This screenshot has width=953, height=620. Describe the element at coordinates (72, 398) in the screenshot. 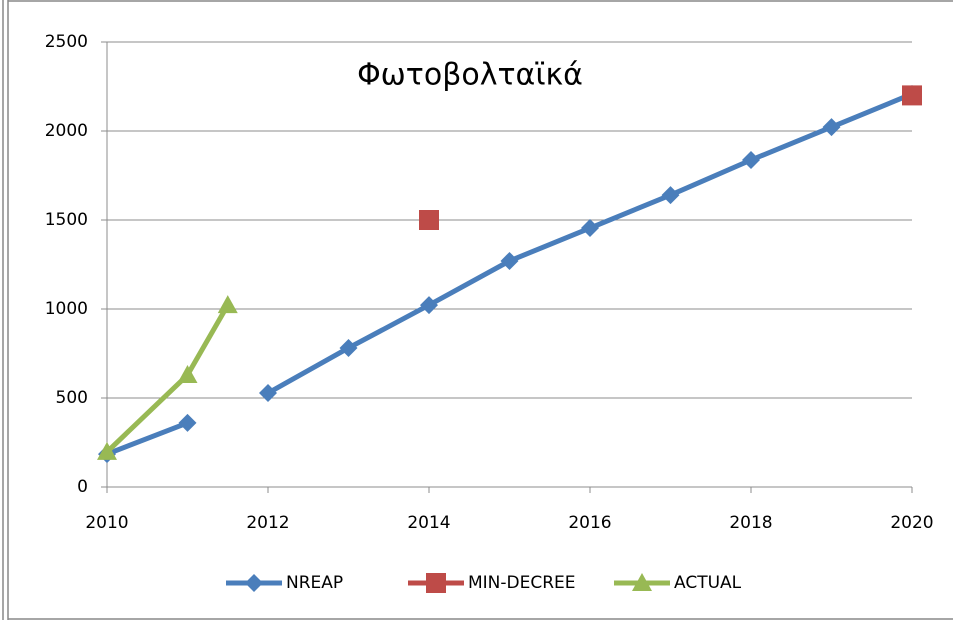

I see `y-tick-label: 500` at that location.